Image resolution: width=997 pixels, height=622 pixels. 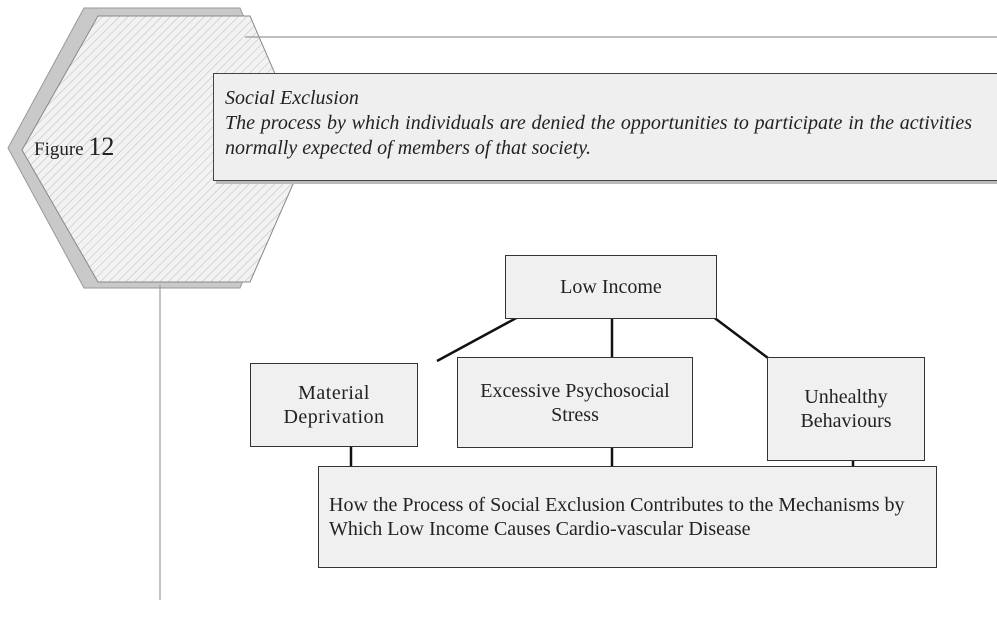 I want to click on node: Material Deprivation, so click(x=334, y=405).